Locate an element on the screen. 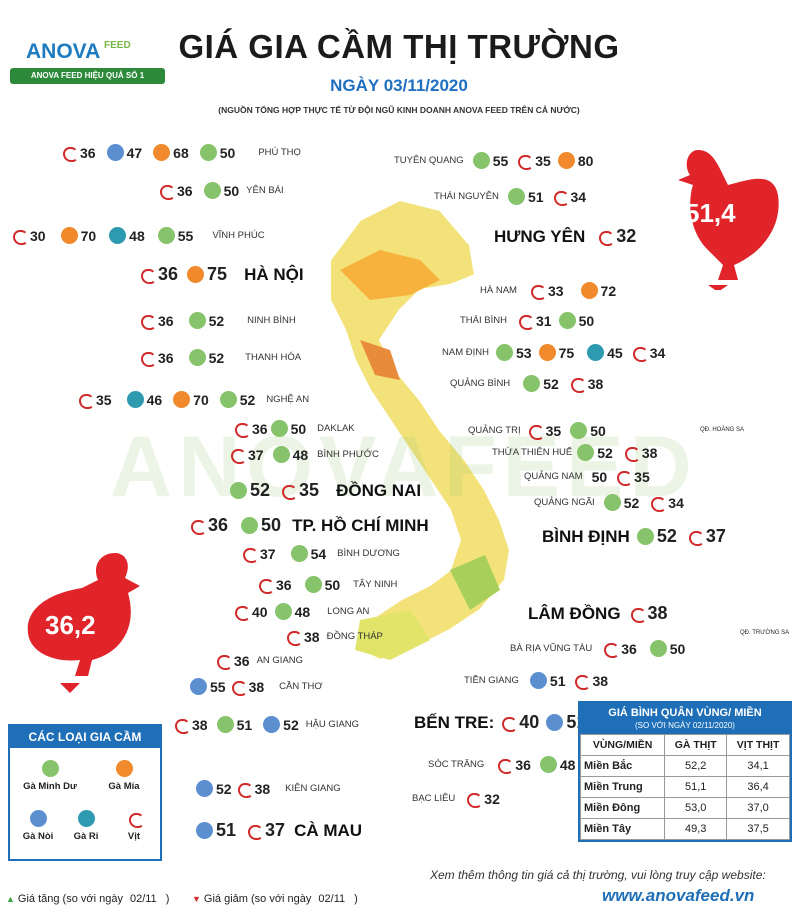 The width and height of the screenshot is (798, 915). value-cell: 52,2 is located at coordinates (696, 766).